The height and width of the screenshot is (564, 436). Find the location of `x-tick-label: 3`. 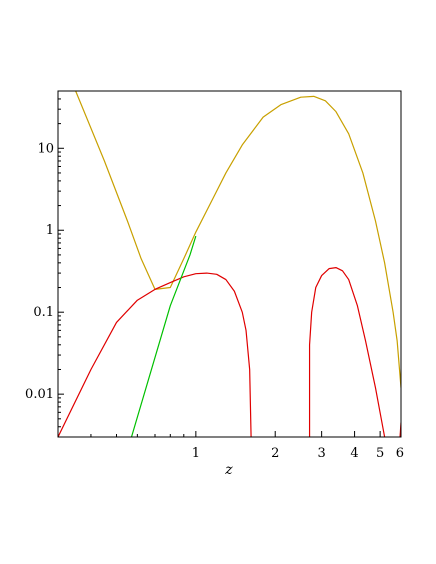

x-tick-label: 3 is located at coordinates (321, 453).